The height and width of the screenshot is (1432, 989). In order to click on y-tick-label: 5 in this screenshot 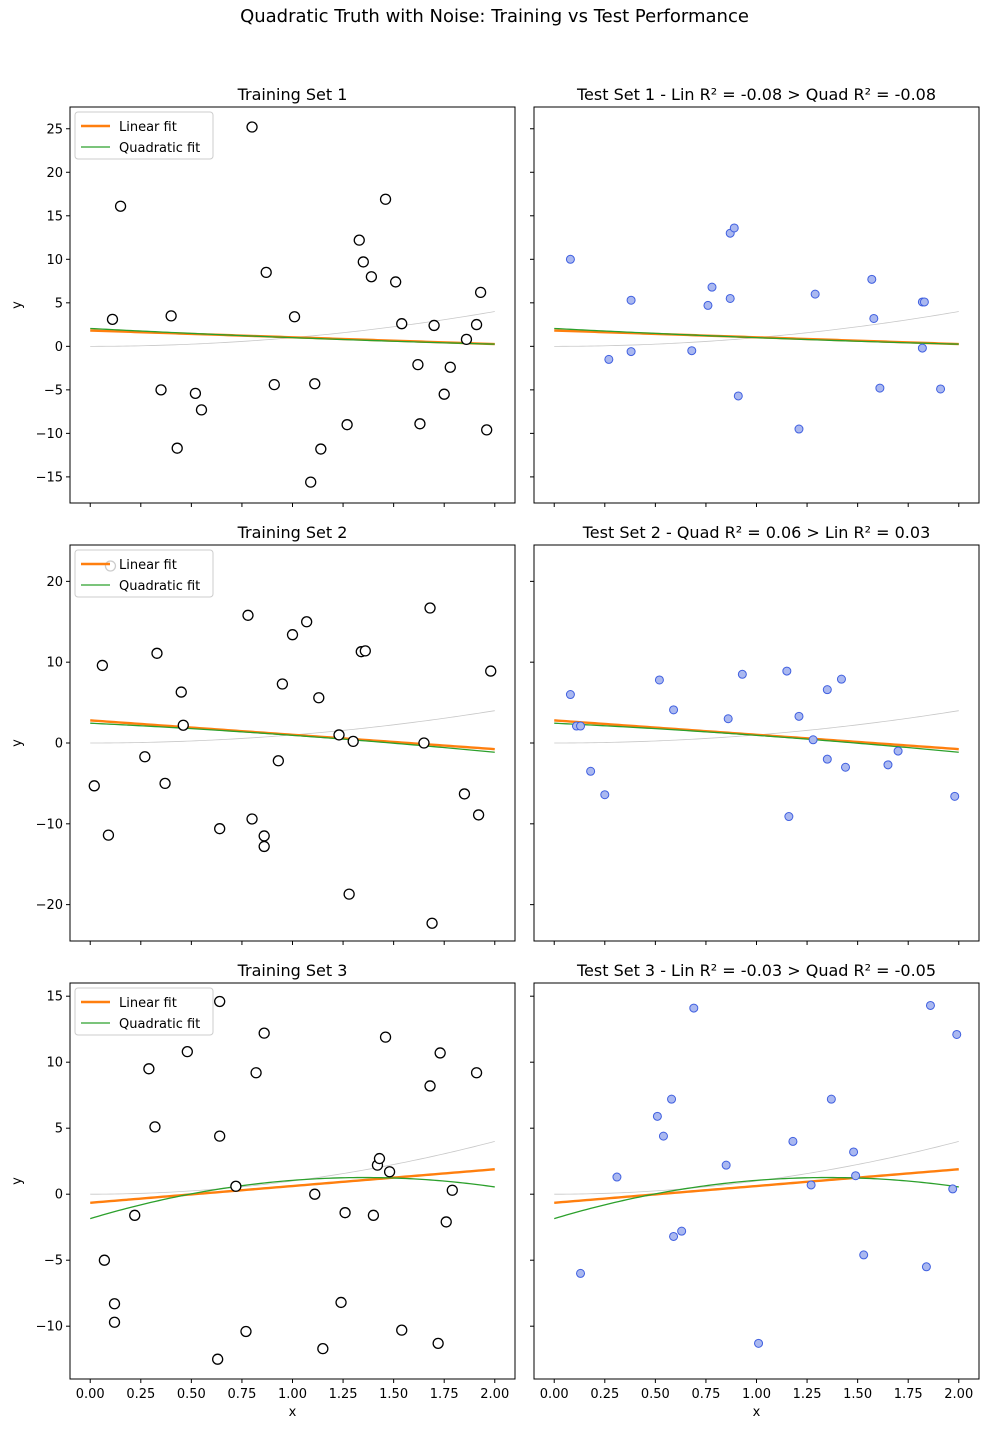, I will do `click(59, 1129)`.